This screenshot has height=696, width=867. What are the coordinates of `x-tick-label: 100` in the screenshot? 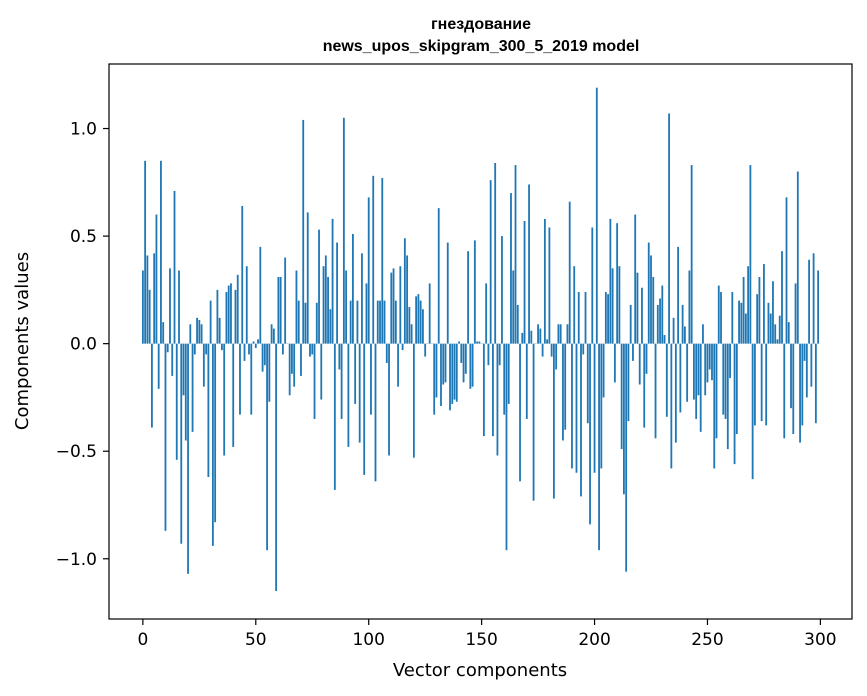 It's located at (368, 640).